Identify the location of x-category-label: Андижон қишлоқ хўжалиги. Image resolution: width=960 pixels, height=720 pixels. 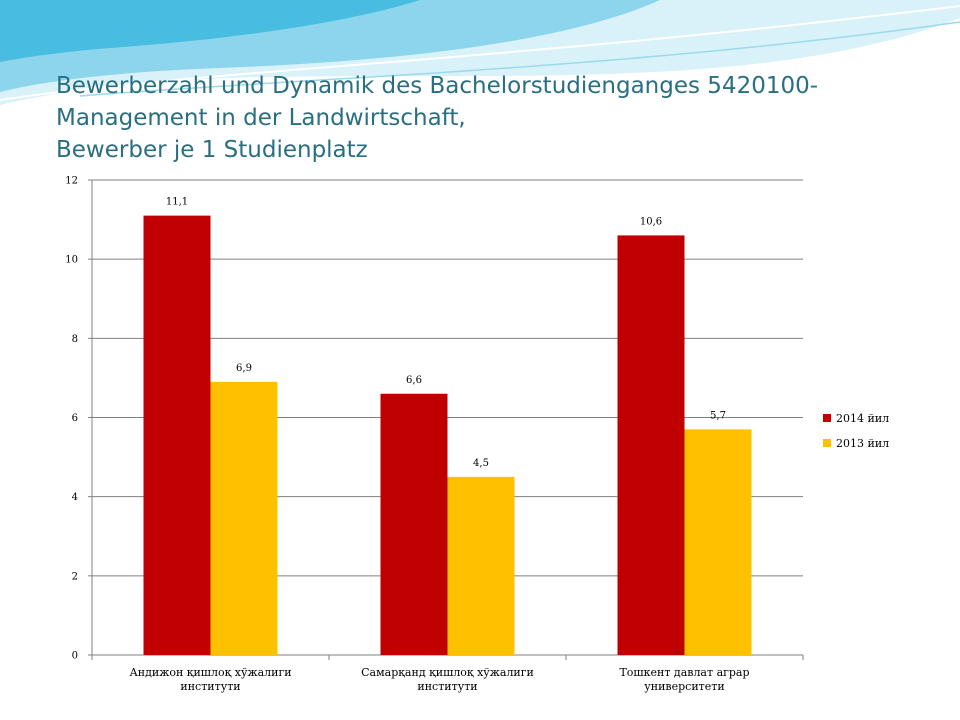
(210, 672).